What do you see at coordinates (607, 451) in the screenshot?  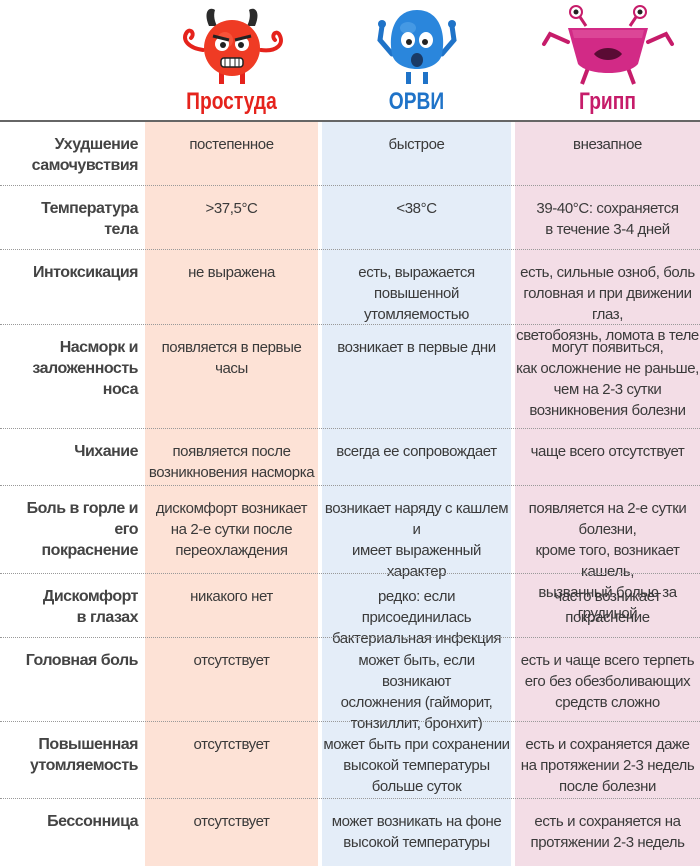 I see `cell-flu: чаще всего отсутствует` at bounding box center [607, 451].